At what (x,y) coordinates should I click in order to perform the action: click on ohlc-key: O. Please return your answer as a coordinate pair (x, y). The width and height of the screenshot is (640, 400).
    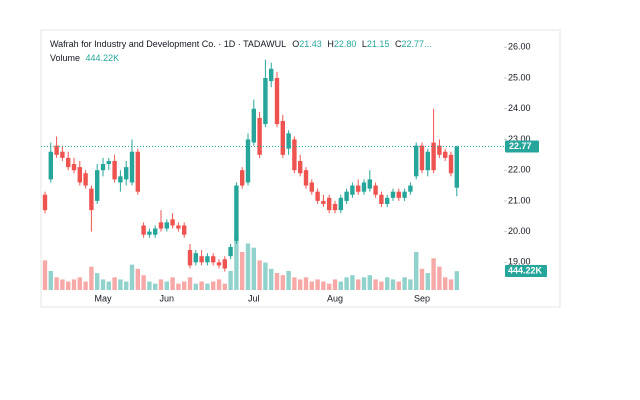
    Looking at the image, I should click on (295, 44).